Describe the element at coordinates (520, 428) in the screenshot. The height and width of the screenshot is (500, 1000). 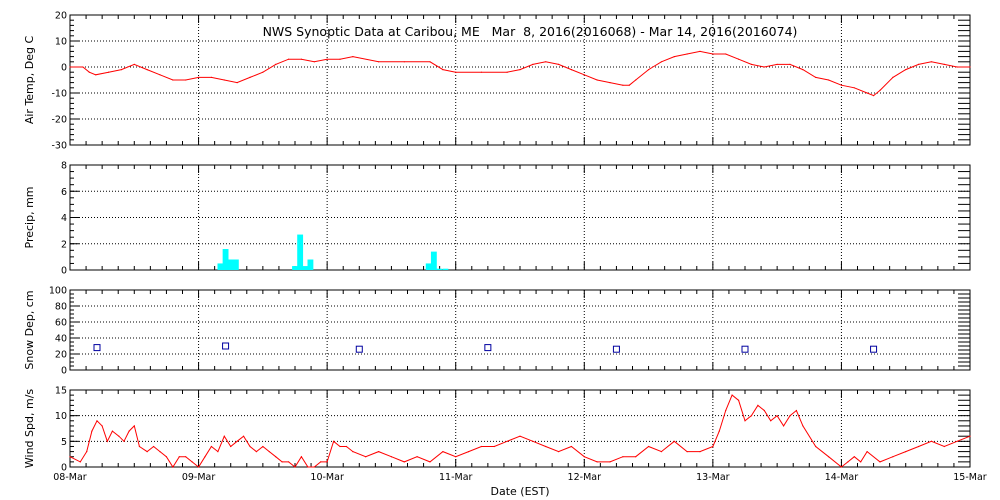
I see `panel-frame` at that location.